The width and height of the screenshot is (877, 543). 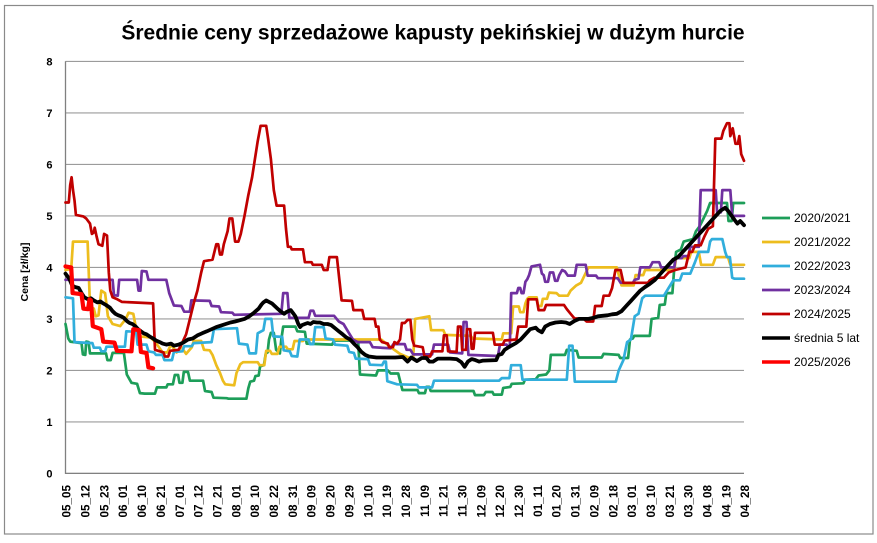 I want to click on svg-text: 12_20, so click(x=500, y=501).